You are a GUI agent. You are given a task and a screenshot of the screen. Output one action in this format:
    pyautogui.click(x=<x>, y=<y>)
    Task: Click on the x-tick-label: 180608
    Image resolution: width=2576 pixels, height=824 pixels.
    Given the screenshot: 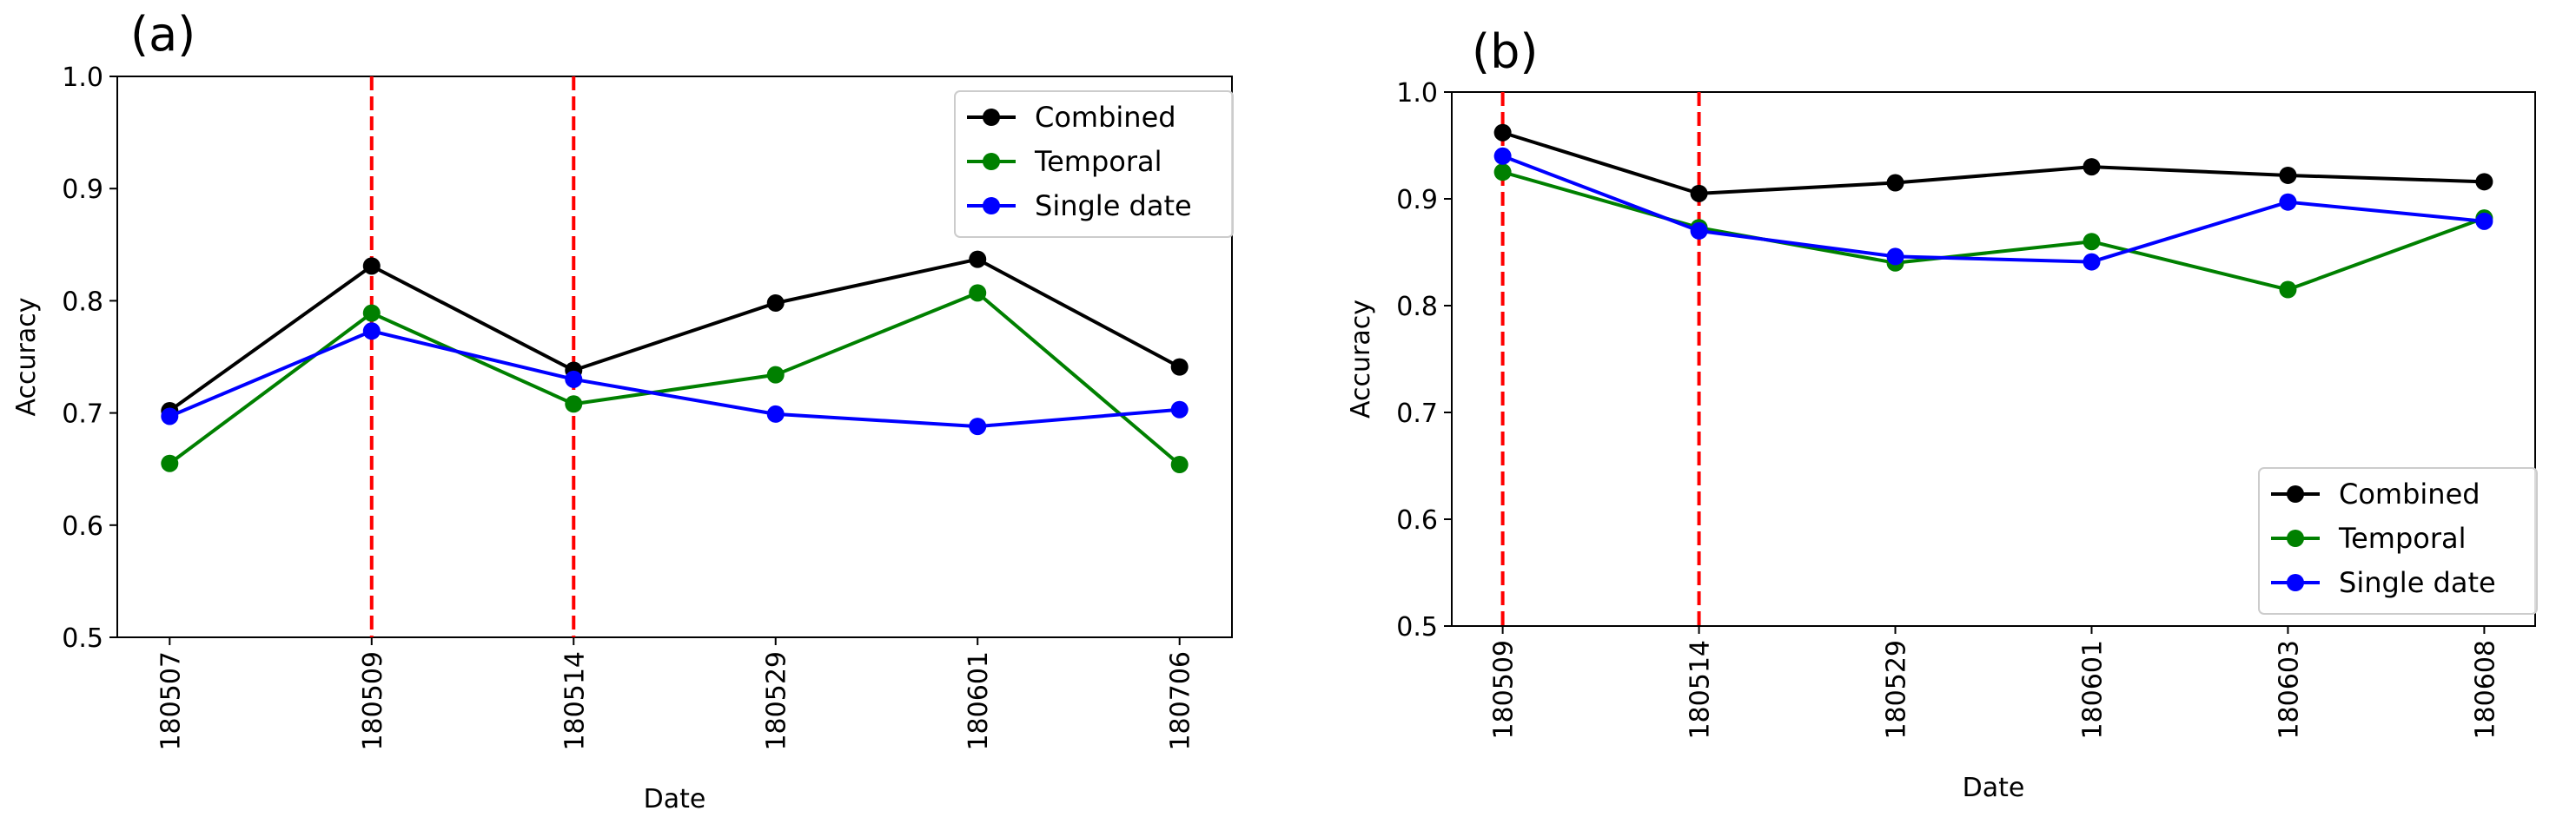 What is the action you would take?
    pyautogui.click(x=2485, y=690)
    